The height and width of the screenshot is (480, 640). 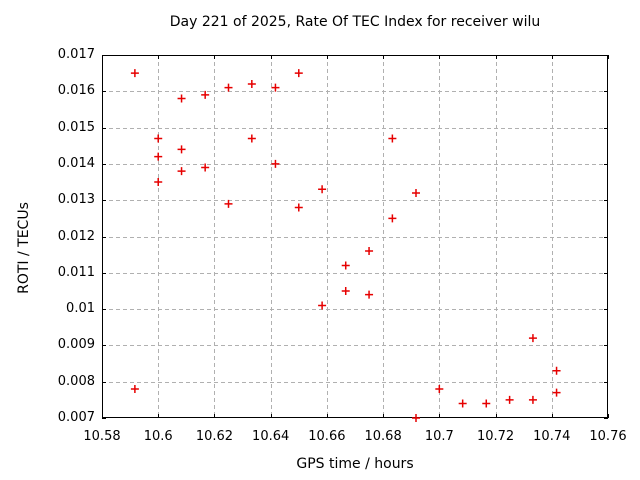 What do you see at coordinates (76, 54) in the screenshot?
I see `y-tick-label: 0.017` at bounding box center [76, 54].